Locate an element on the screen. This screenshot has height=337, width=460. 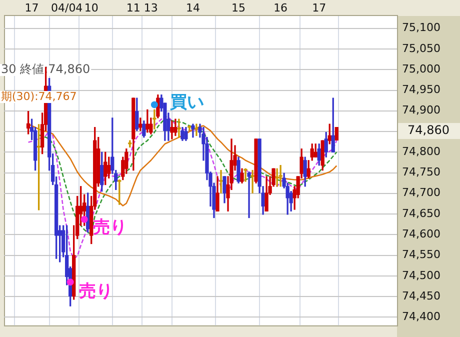
x-tick-label: 14 is located at coordinates (193, 7).